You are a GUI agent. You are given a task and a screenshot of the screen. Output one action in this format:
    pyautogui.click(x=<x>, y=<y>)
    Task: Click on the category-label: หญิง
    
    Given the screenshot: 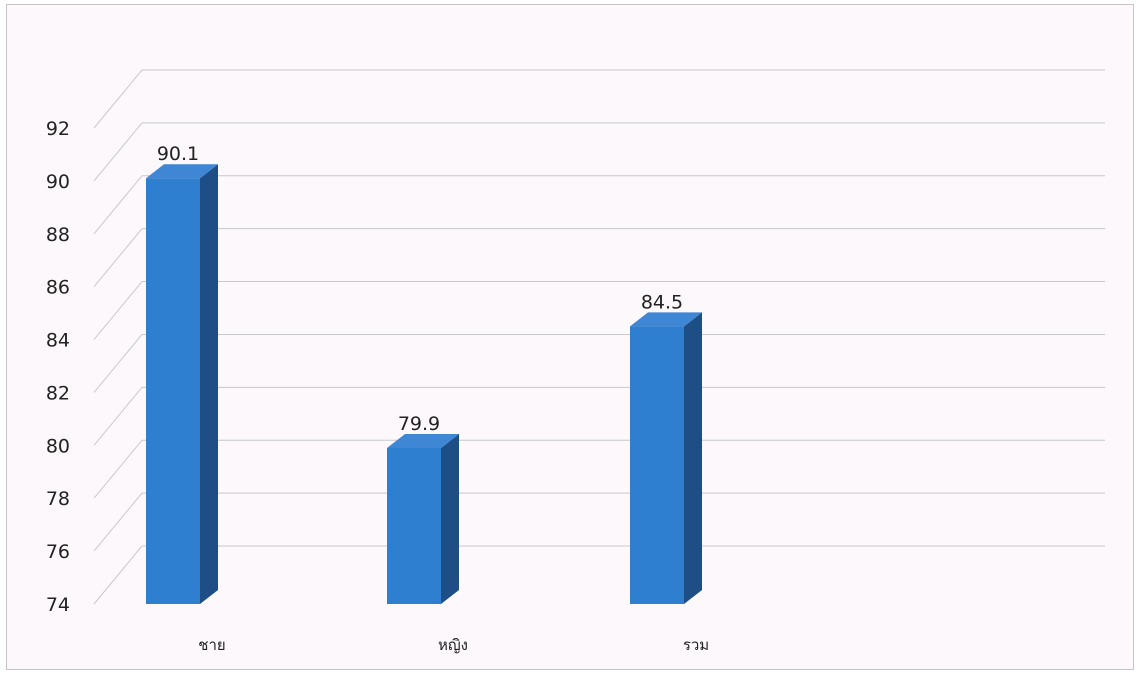 What is the action you would take?
    pyautogui.click(x=453, y=645)
    